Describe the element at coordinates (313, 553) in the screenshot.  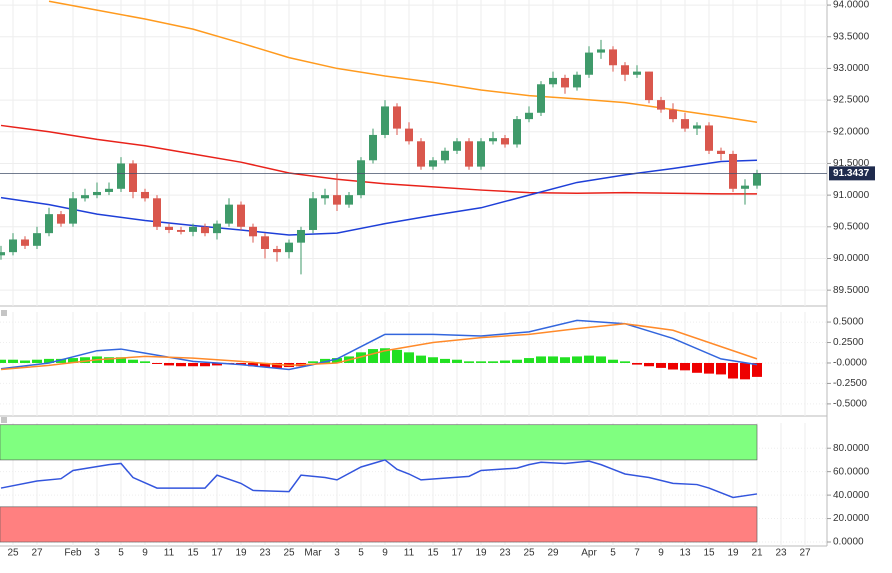
I see `x-tick-label: Mar` at that location.